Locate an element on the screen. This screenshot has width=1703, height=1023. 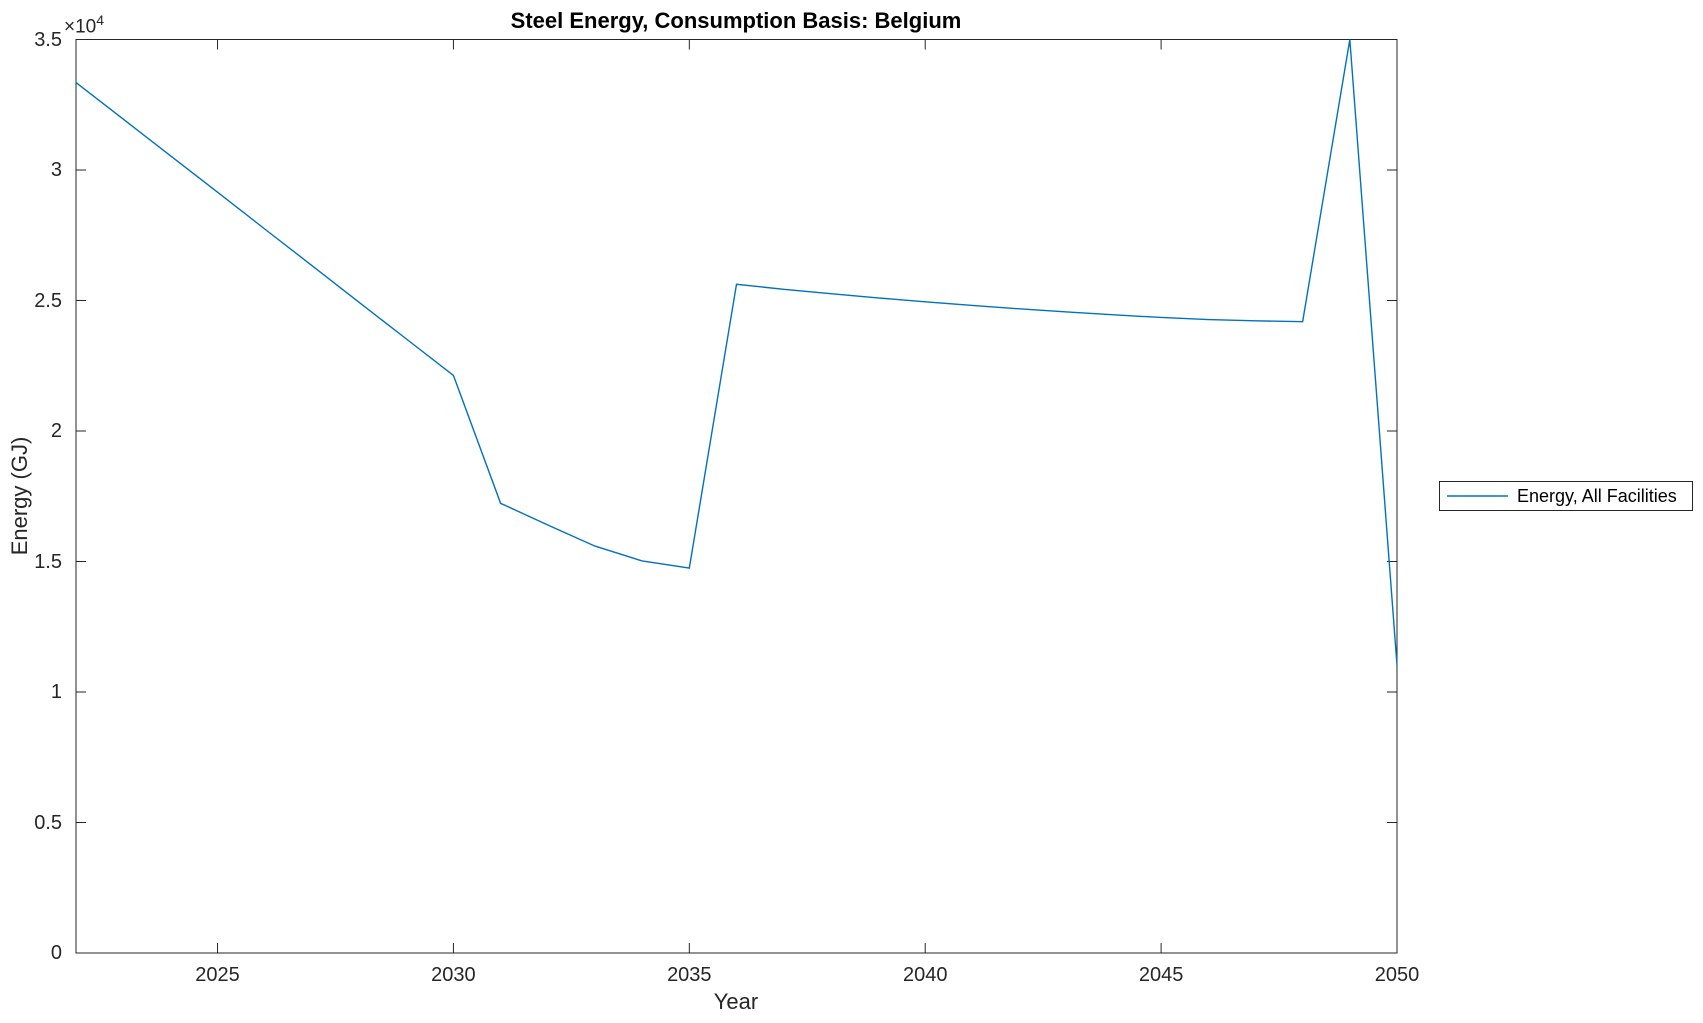
y-tick-label: 0 is located at coordinates (56, 953).